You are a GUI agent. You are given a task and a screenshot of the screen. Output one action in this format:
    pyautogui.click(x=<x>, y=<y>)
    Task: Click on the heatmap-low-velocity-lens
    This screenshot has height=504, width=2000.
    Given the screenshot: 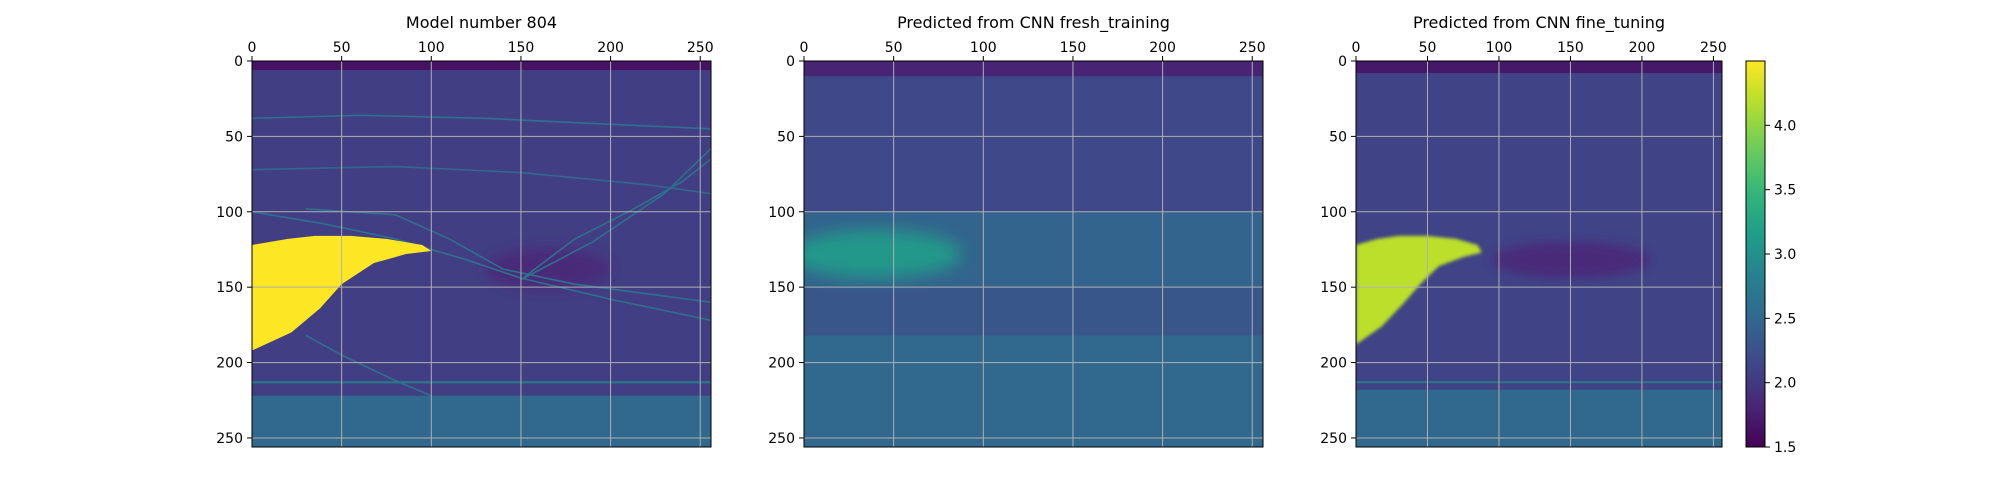 What is the action you would take?
    pyautogui.click(x=548, y=269)
    